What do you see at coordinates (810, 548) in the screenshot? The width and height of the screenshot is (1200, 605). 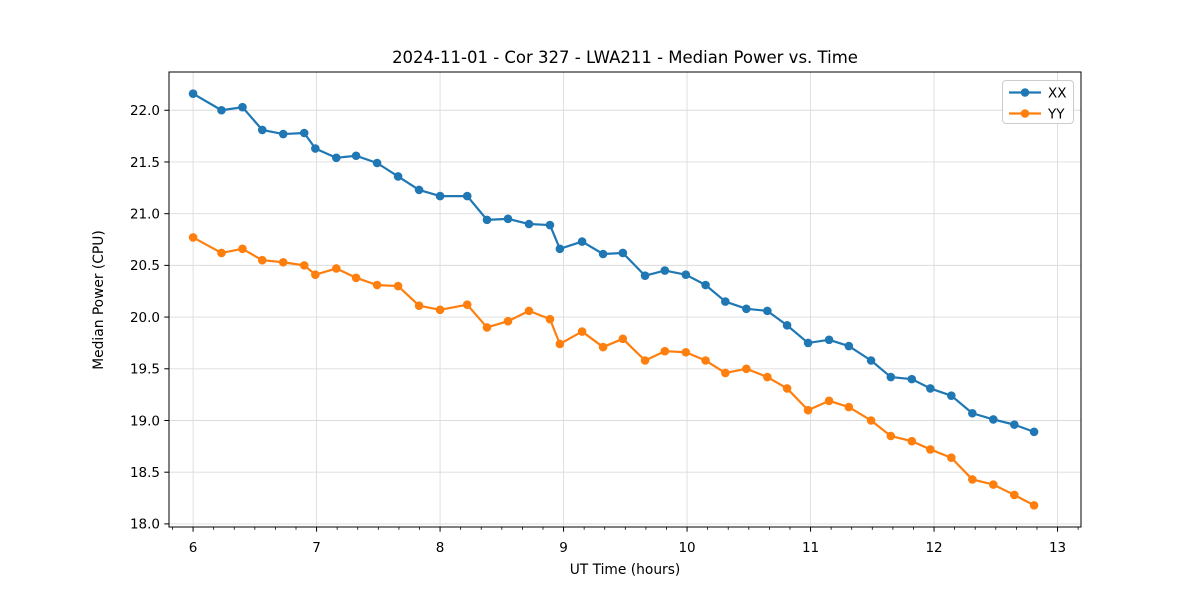 I see `x-tick-label: 11` at bounding box center [810, 548].